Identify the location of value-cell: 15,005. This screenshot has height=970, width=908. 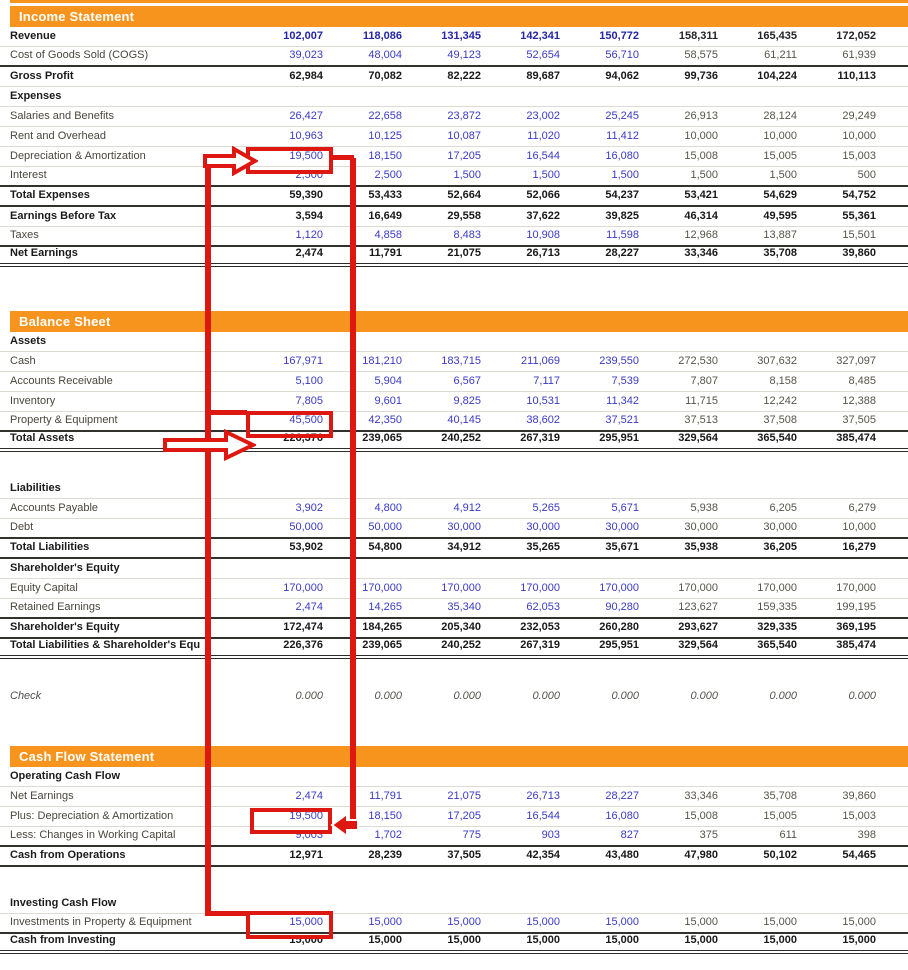
(780, 156).